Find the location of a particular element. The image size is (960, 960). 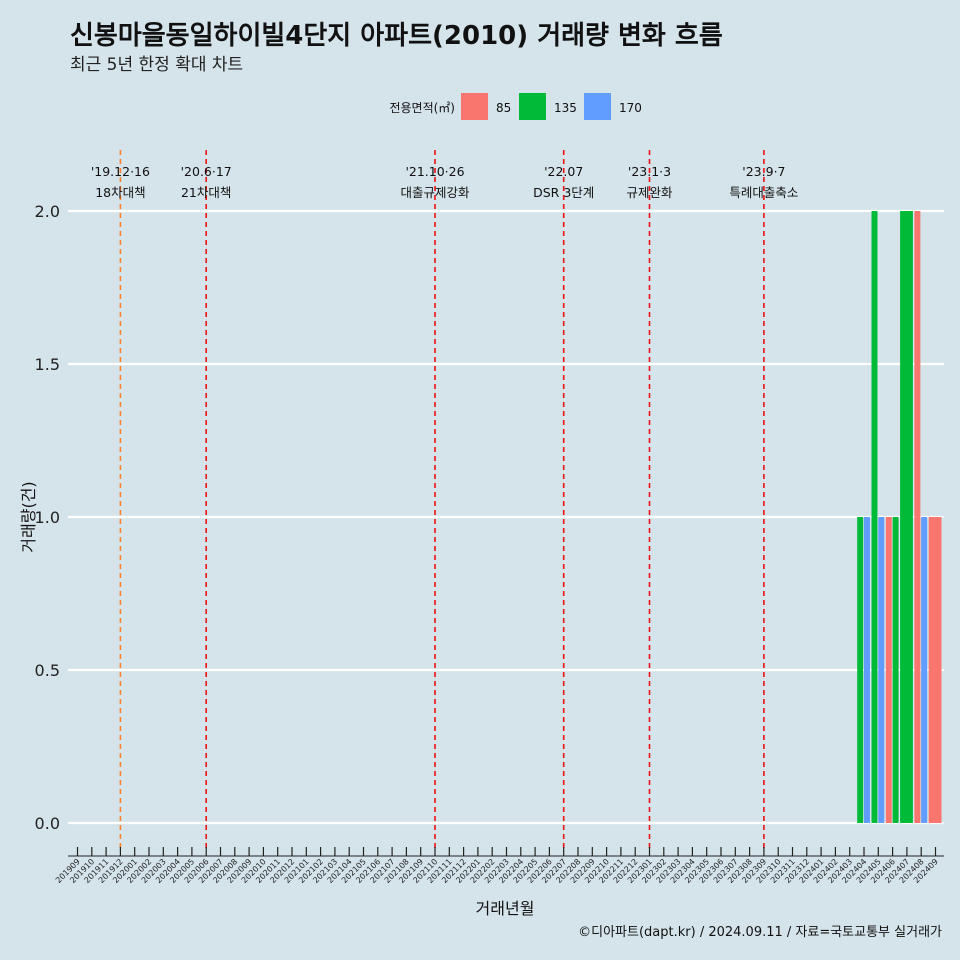

policy-name-label: 21차대책 is located at coordinates (206, 192).